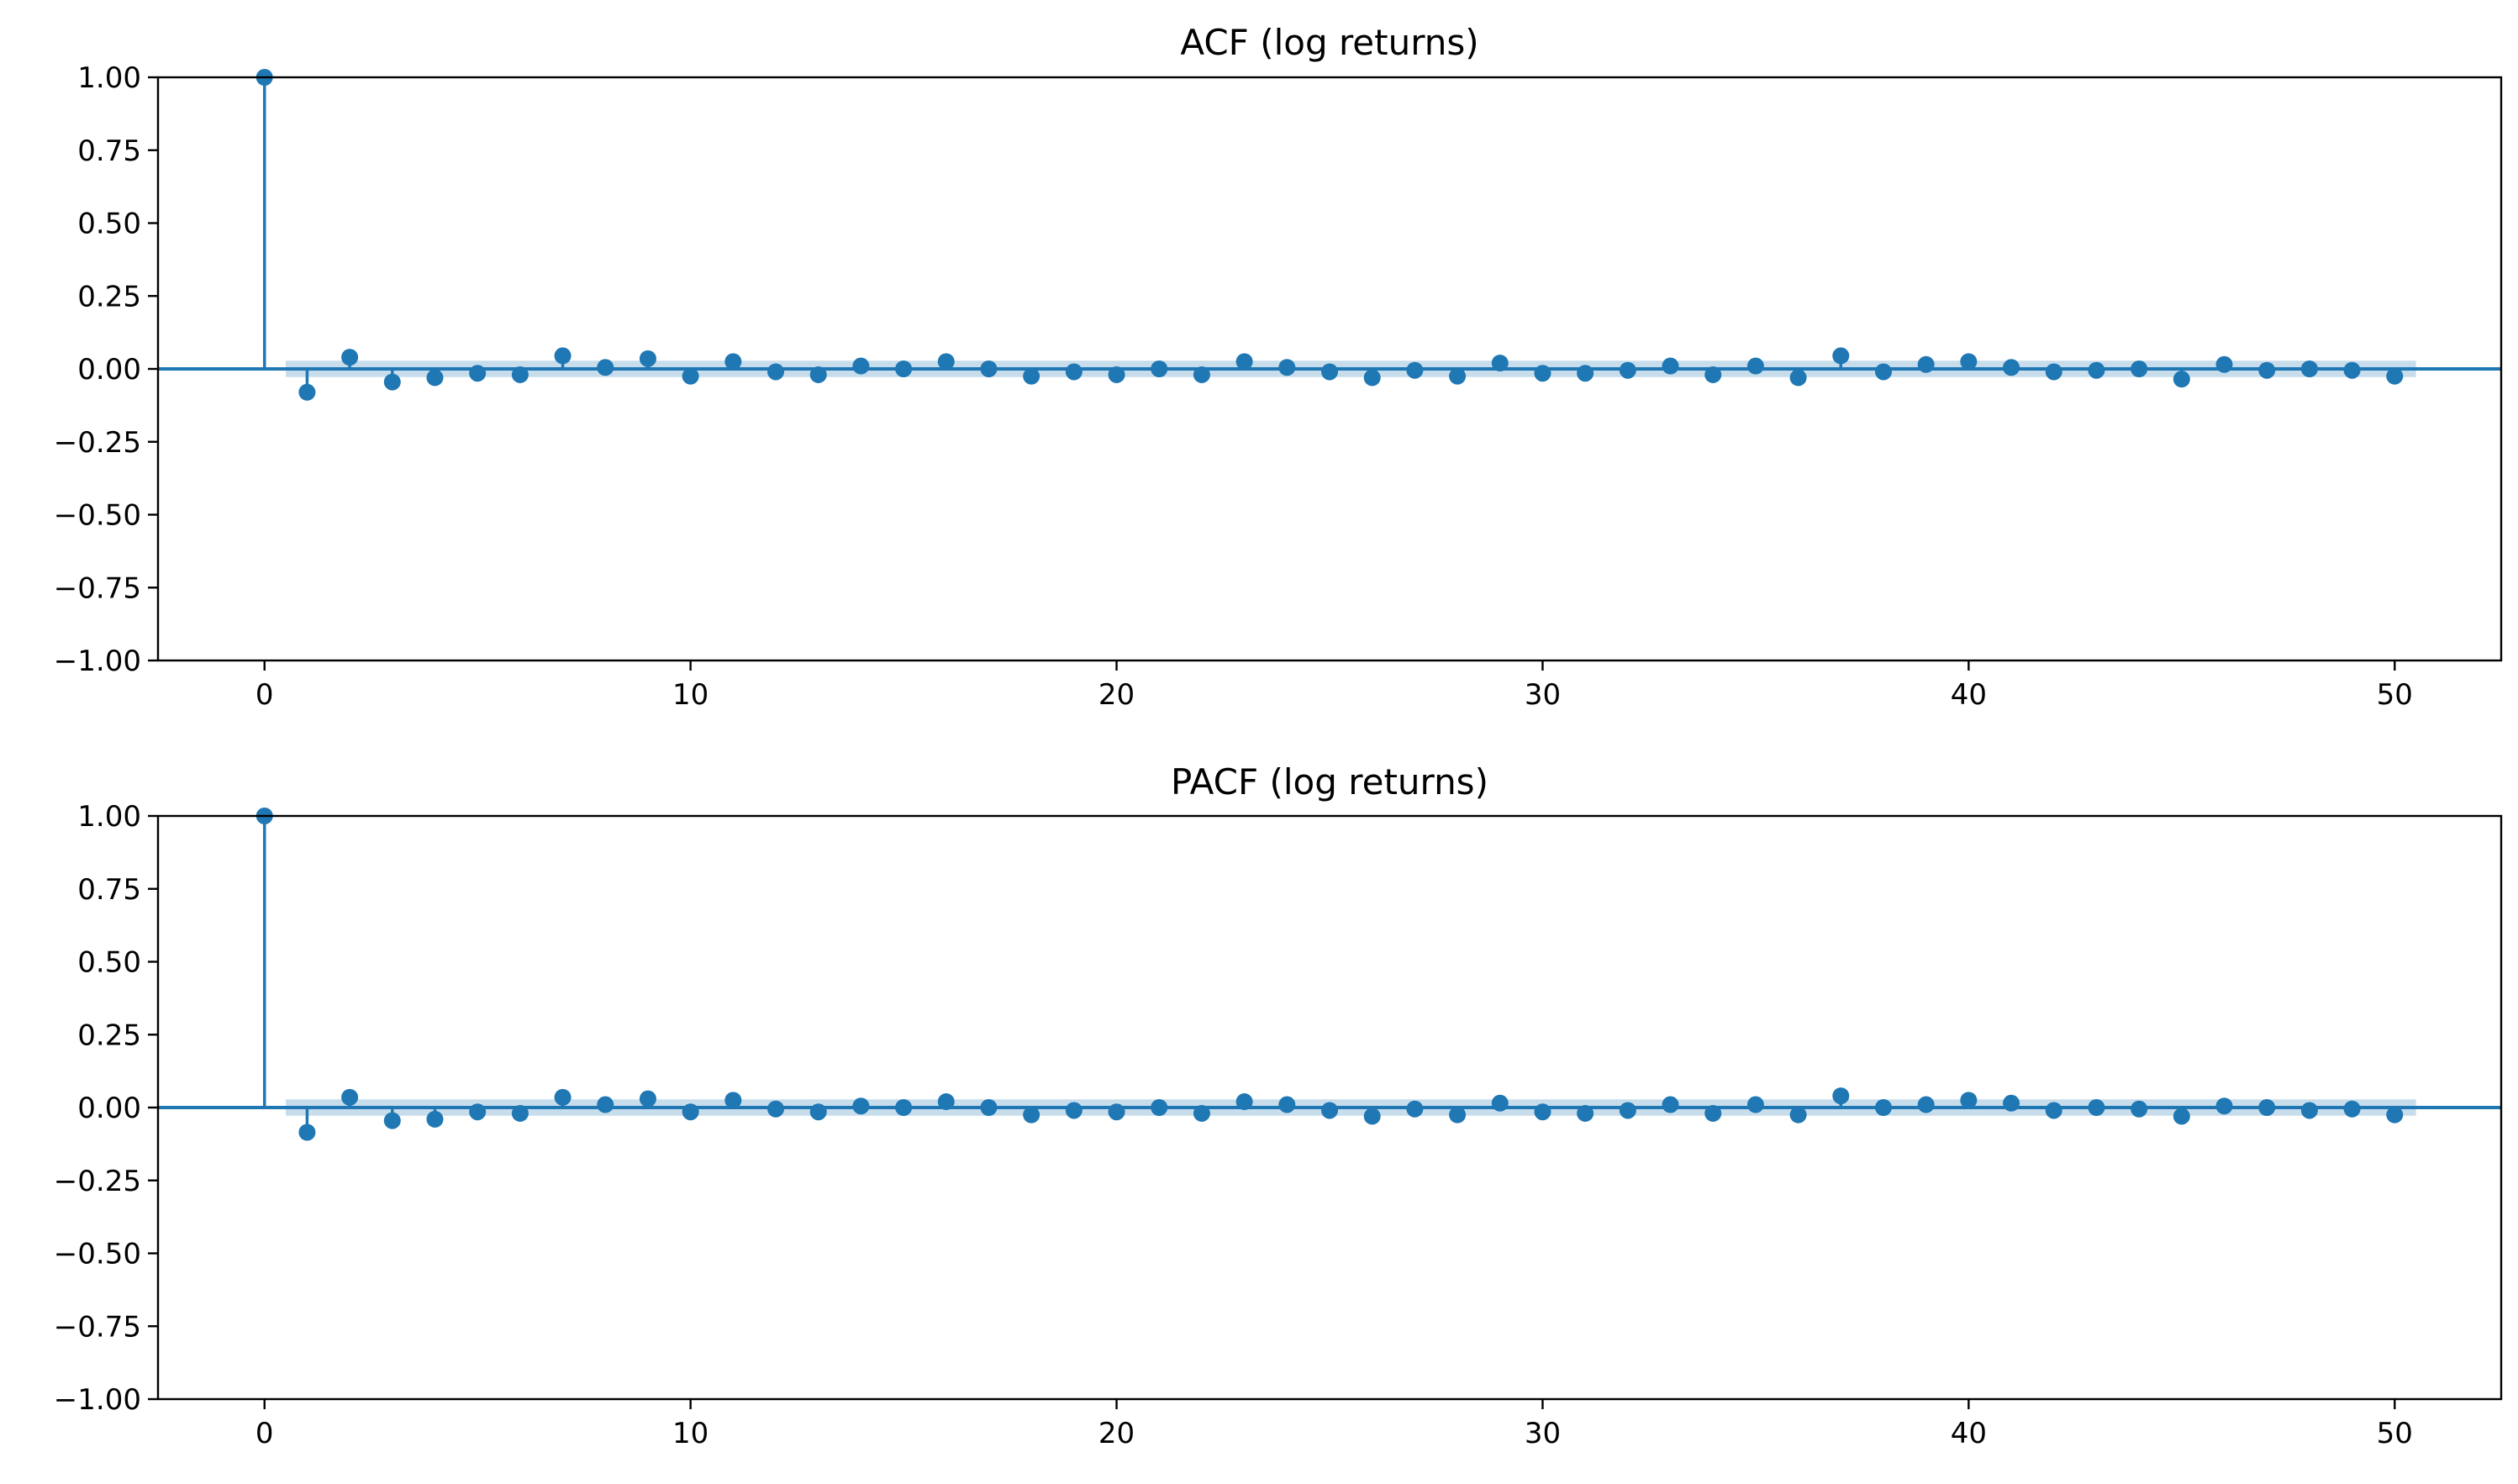  What do you see at coordinates (97, 443) in the screenshot?
I see `y-tick-label: −0.25` at bounding box center [97, 443].